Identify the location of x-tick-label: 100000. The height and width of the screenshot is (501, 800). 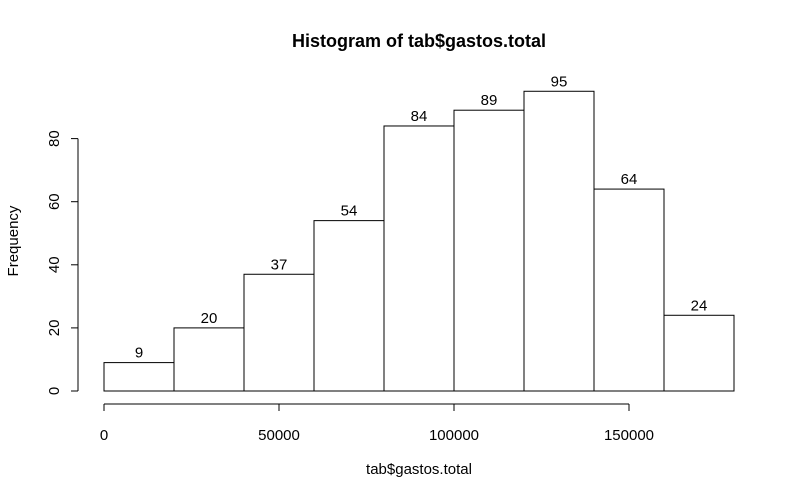
(454, 435).